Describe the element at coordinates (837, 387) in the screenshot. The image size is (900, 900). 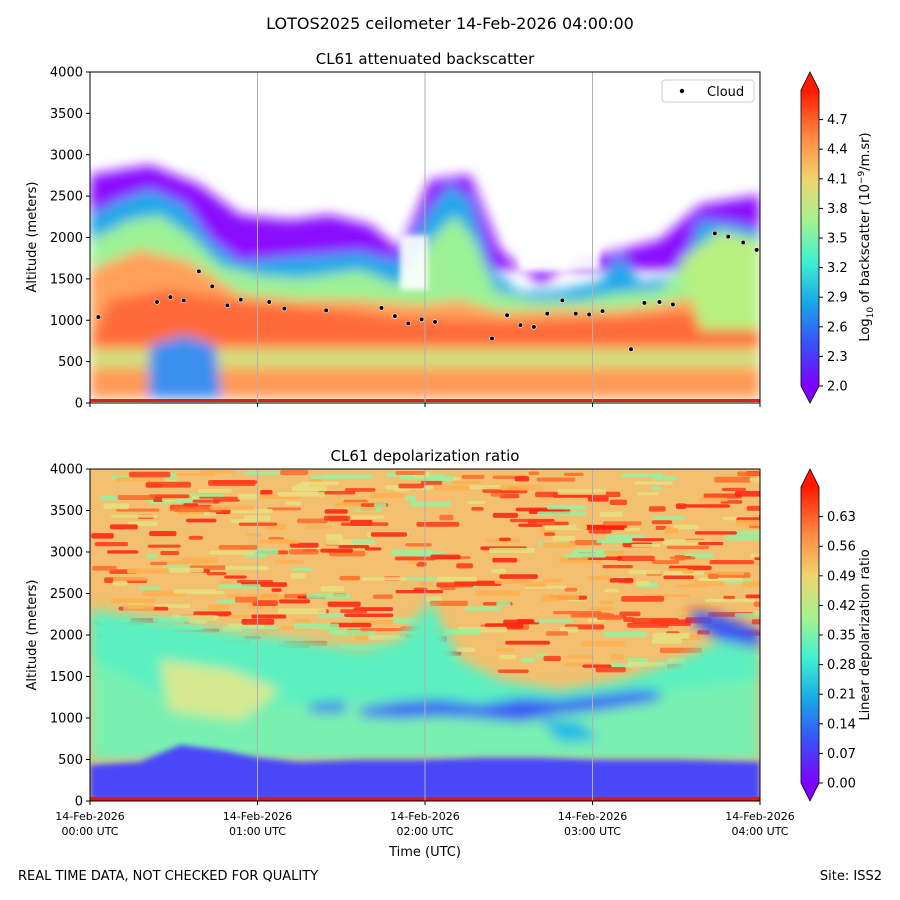
I see `colorbar-tick-label: 2.0` at that location.